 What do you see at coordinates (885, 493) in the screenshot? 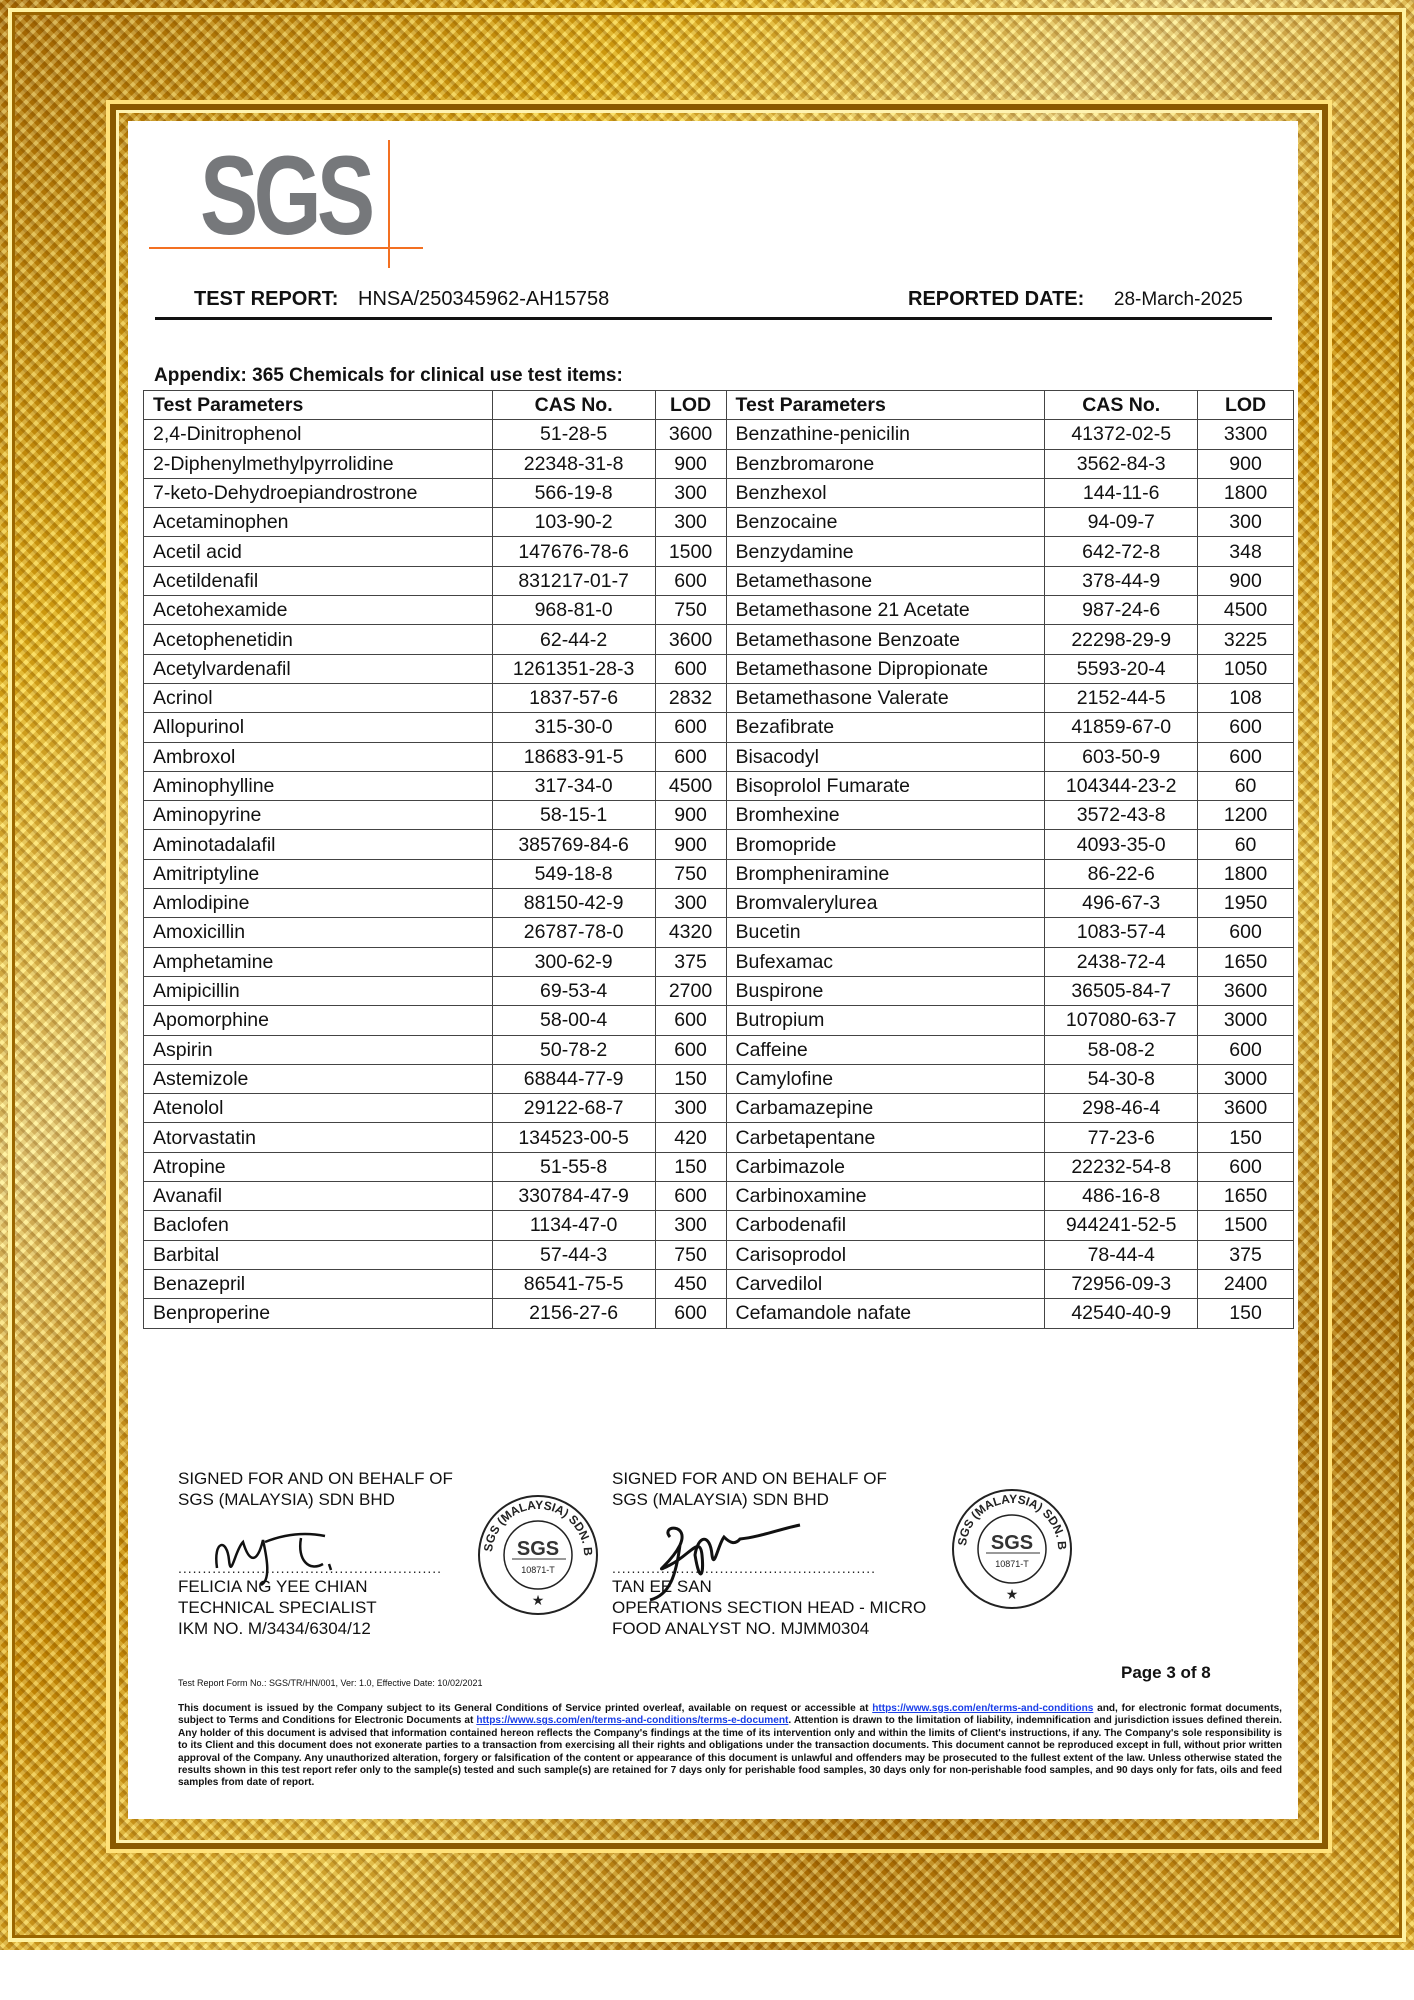
I see `test-parameter: Benzhexol` at bounding box center [885, 493].